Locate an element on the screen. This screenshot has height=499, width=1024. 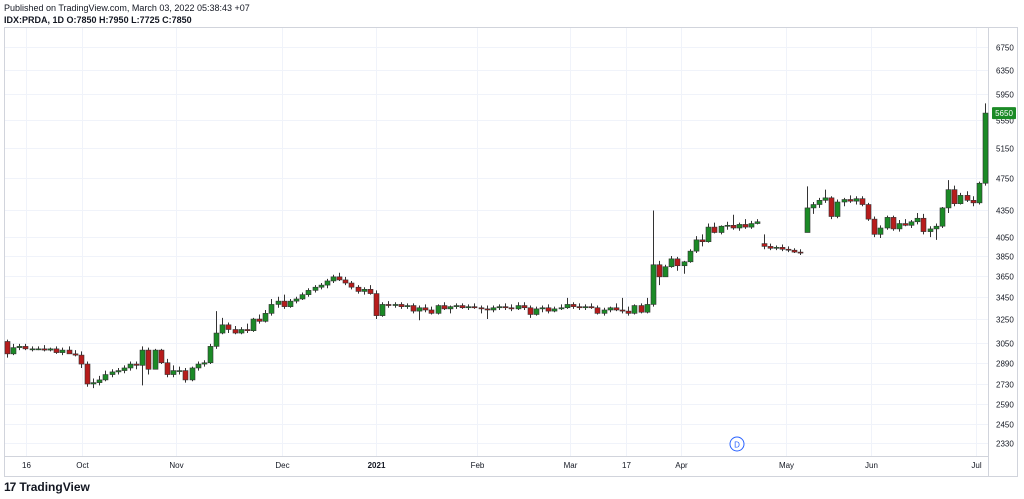
x-tick-label: Dec is located at coordinates (282, 465).